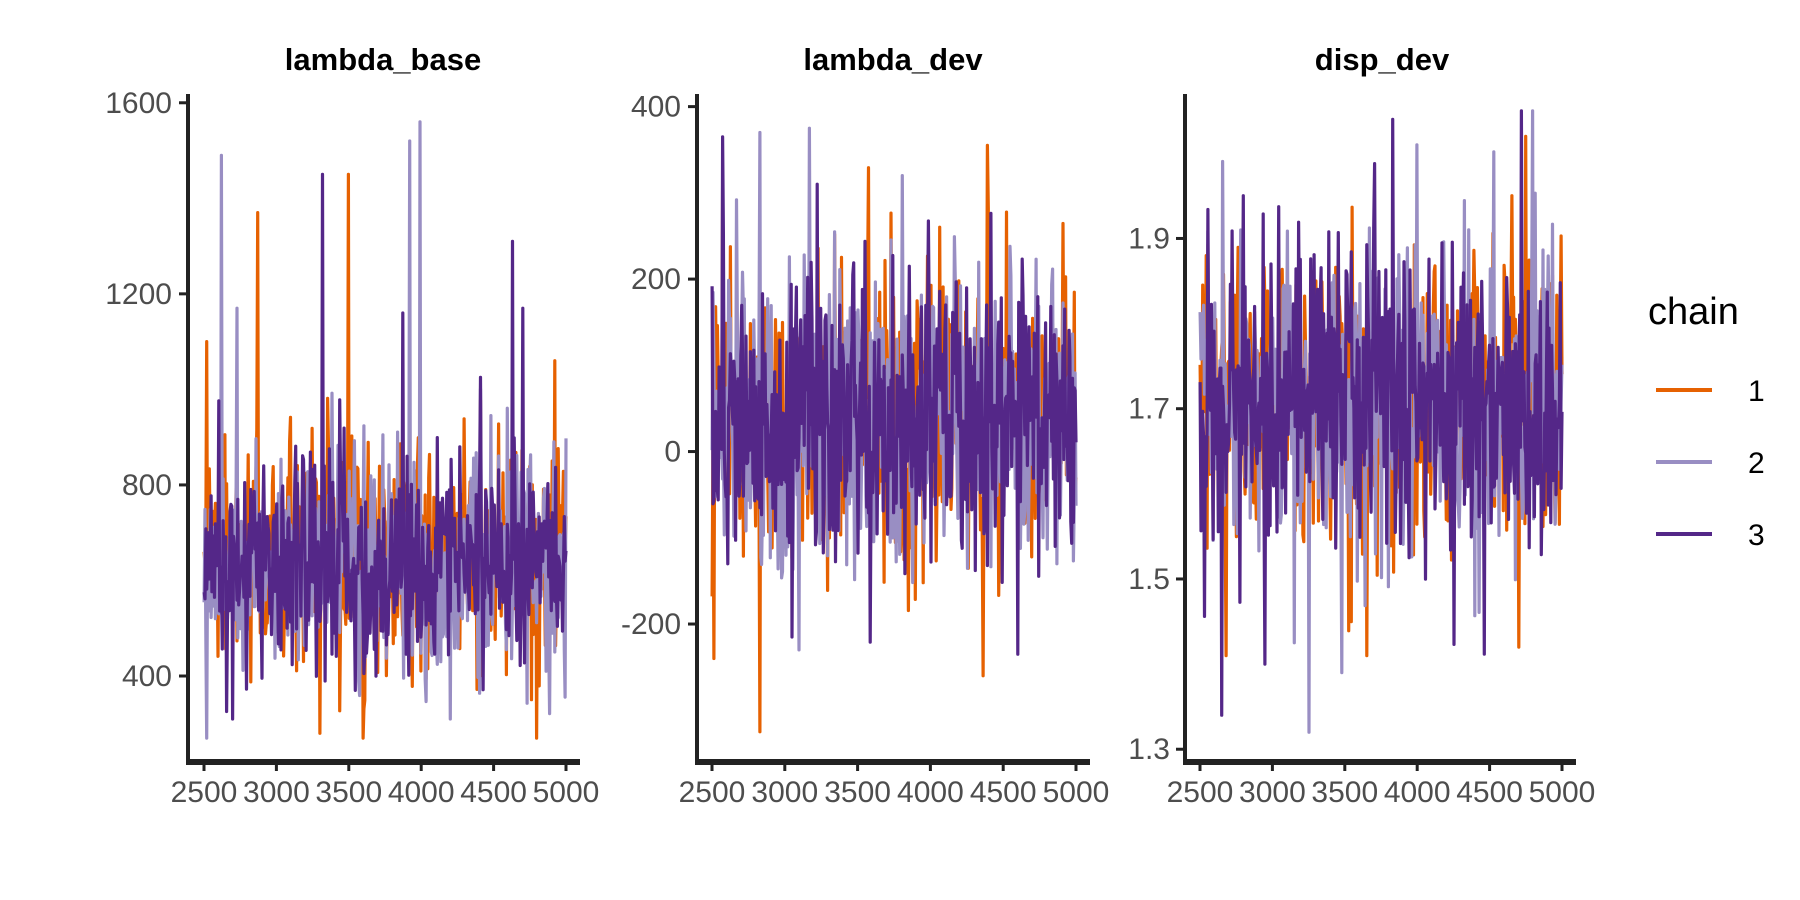 This screenshot has width=1800, height=900. What do you see at coordinates (1693, 312) in the screenshot?
I see `legend-title: chain` at bounding box center [1693, 312].